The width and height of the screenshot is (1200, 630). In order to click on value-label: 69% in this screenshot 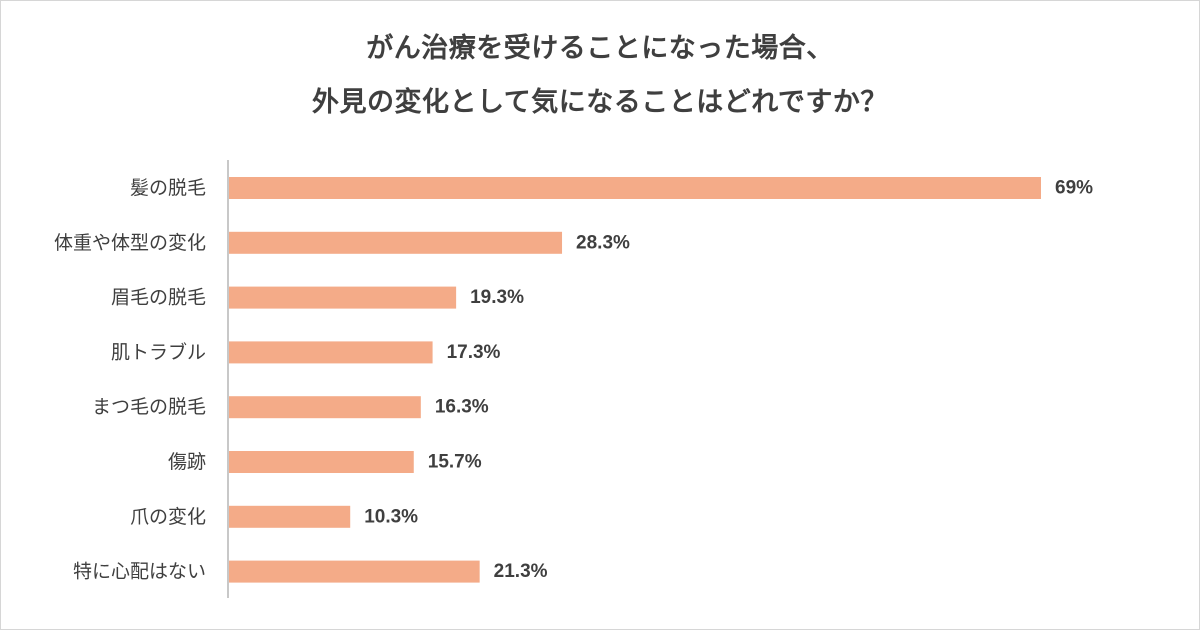, I will do `click(1074, 188)`.